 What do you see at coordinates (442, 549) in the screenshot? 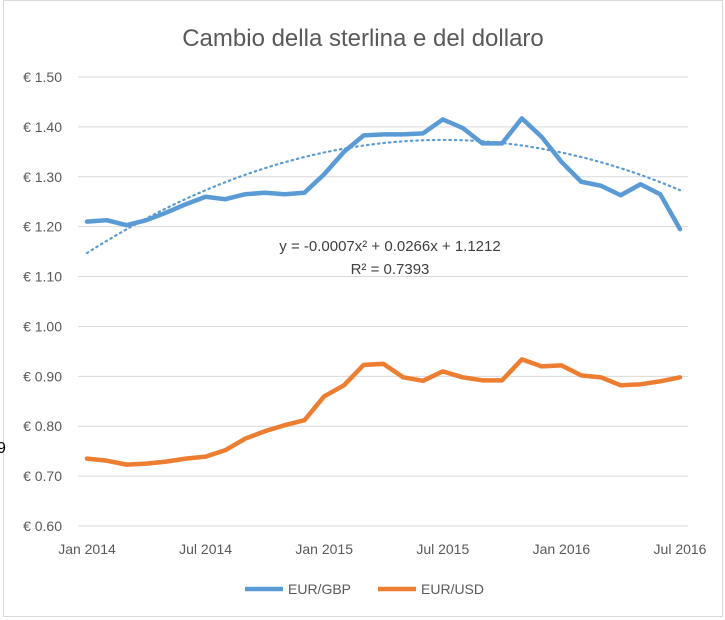
I see `x-tick-label: Jul 2015` at bounding box center [442, 549].